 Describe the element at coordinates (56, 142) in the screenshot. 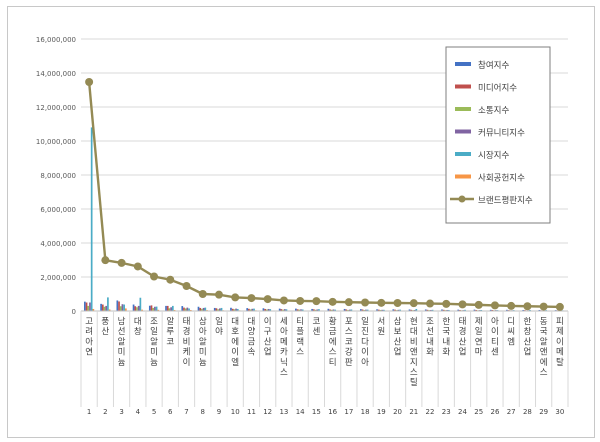

I see `y-tick-label: 10,000,000` at that location.